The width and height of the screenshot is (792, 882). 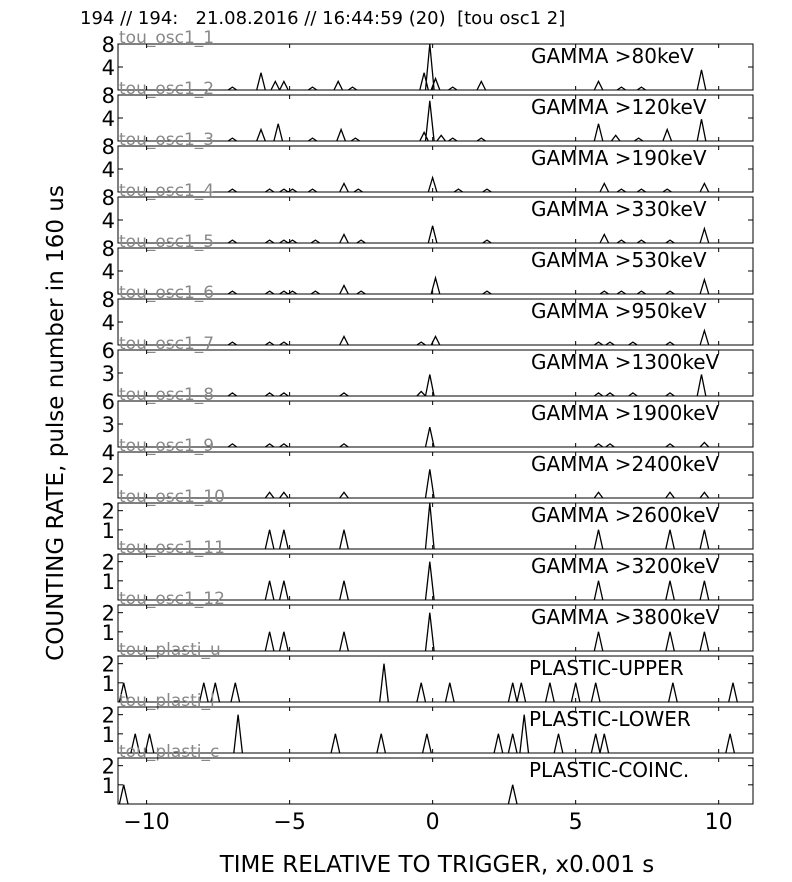 I want to click on channel-label: tou_osc1_10, so click(x=172, y=497).